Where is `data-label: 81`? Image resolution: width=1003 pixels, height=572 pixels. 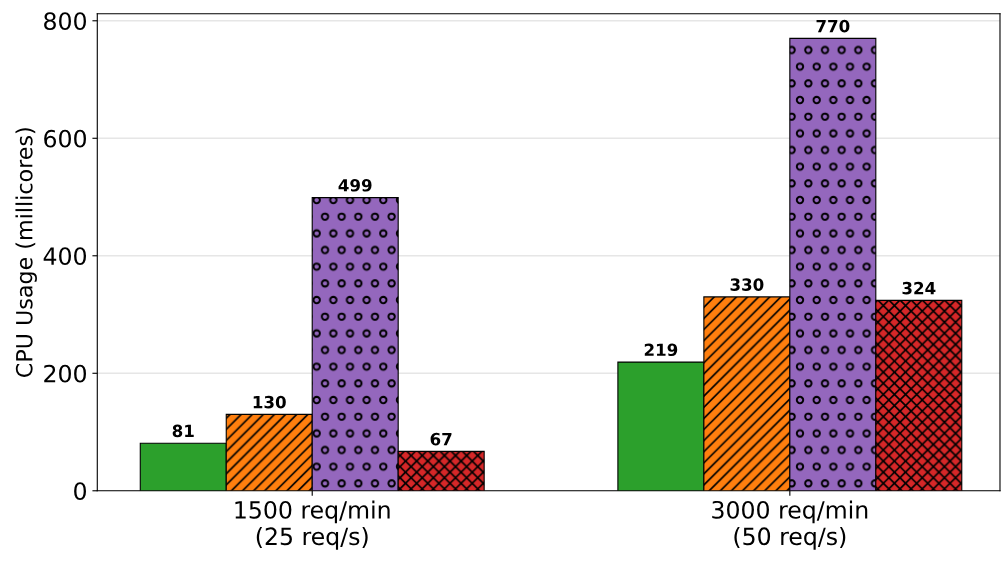
data-label: 81 is located at coordinates (183, 431).